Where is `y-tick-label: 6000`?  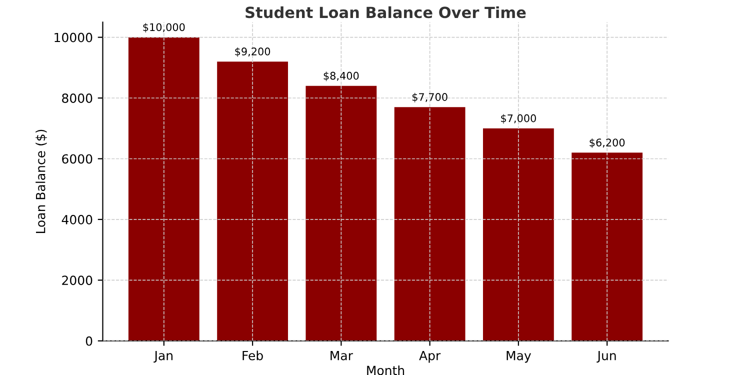 y-tick-label: 6000 is located at coordinates (77, 159).